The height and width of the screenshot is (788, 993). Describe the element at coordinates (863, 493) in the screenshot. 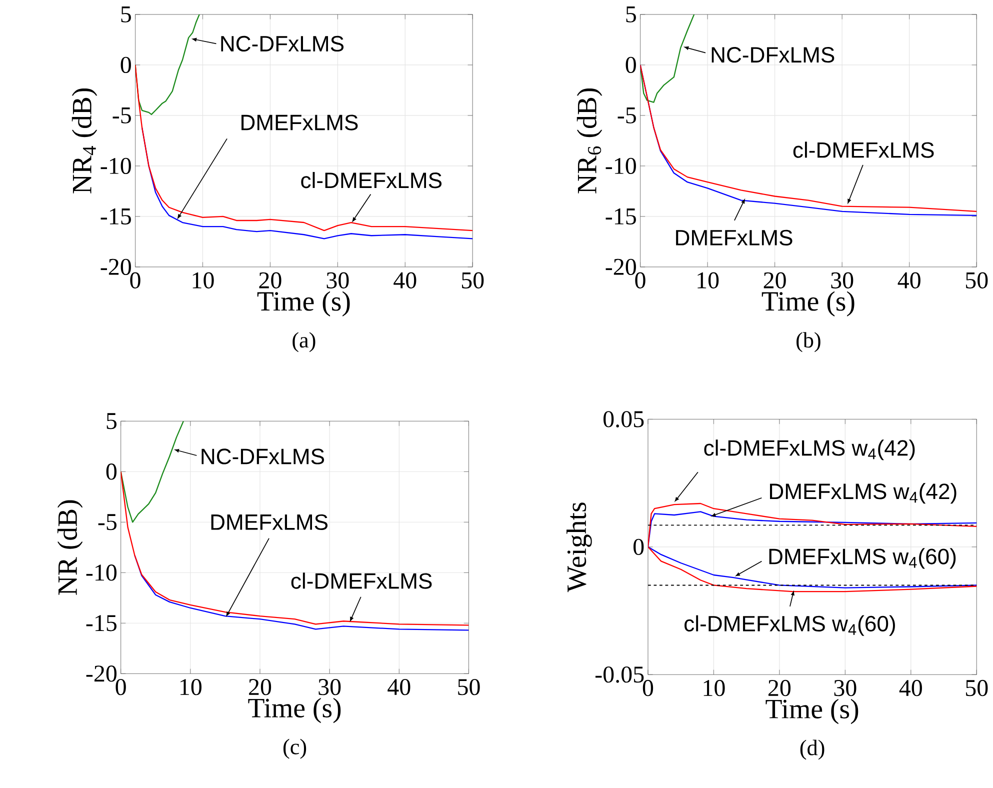

I see `annotation: DMEFxLMS w$_{4}$(42)` at that location.